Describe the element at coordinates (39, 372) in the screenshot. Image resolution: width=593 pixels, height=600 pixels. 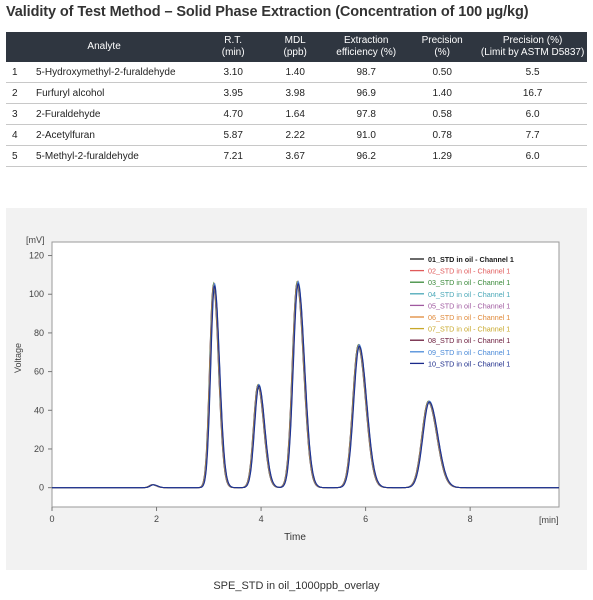
I see `y-tick-label: 60` at that location.